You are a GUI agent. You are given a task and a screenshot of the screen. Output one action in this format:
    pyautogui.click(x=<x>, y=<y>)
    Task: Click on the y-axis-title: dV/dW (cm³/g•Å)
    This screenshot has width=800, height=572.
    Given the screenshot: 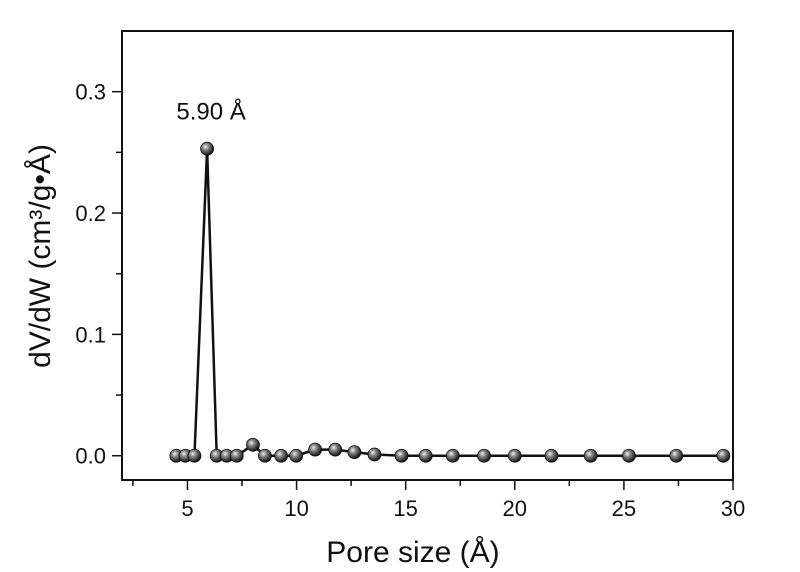 What is the action you would take?
    pyautogui.click(x=40, y=256)
    